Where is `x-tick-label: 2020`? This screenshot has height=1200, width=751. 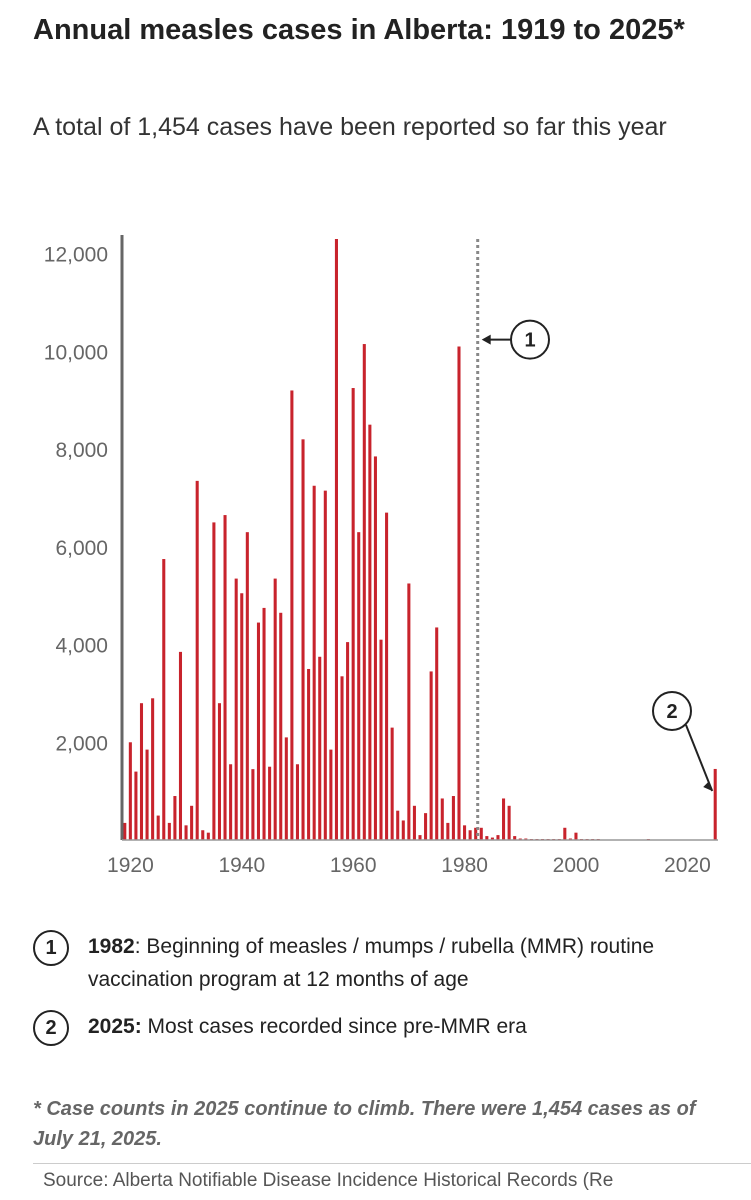 x-tick-label: 2020 is located at coordinates (687, 865).